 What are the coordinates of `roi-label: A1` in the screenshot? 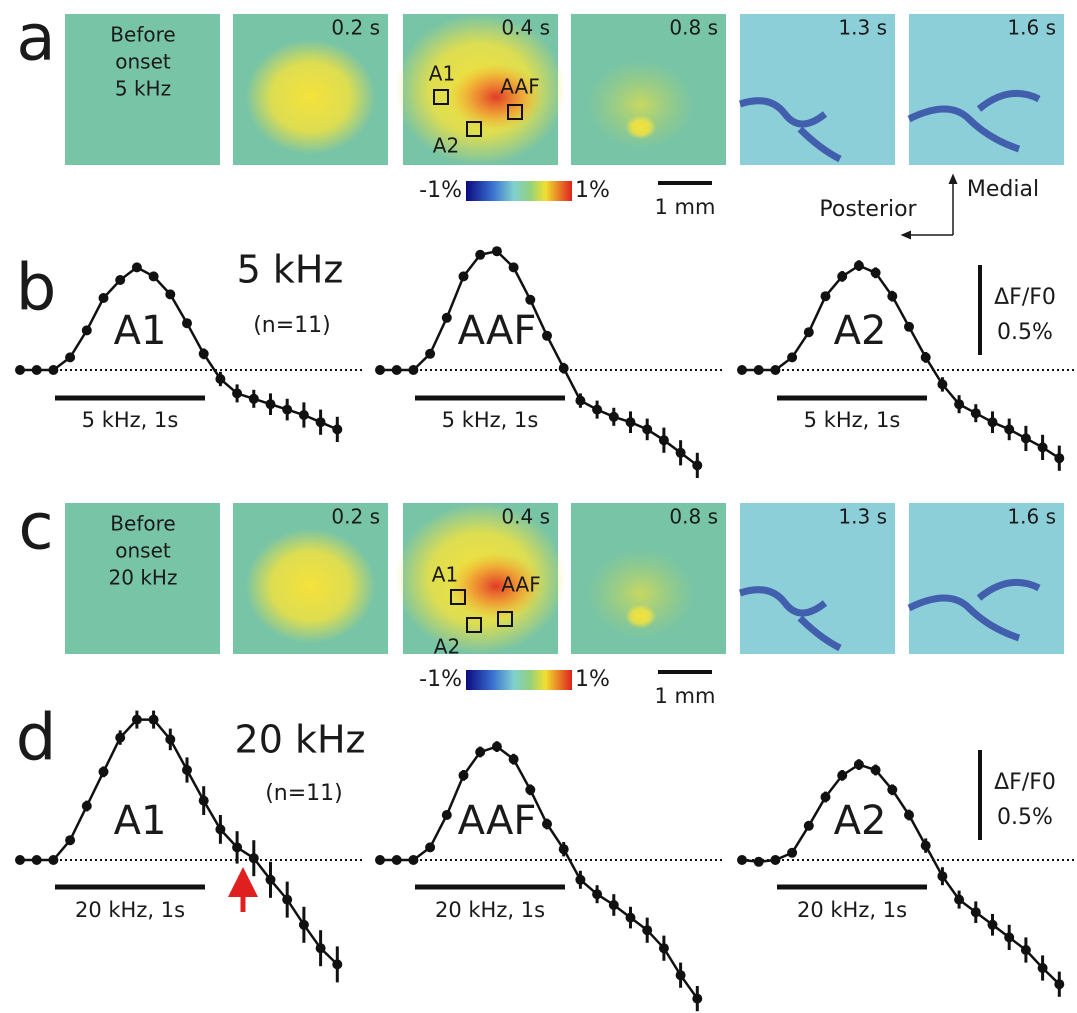 It's located at (445, 575).